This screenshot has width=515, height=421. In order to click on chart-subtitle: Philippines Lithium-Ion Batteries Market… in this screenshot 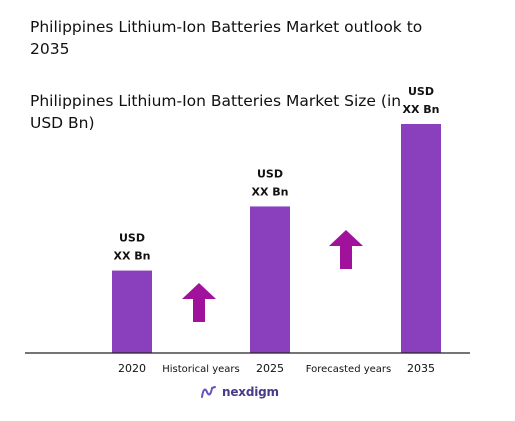, I will do `click(216, 112)`.